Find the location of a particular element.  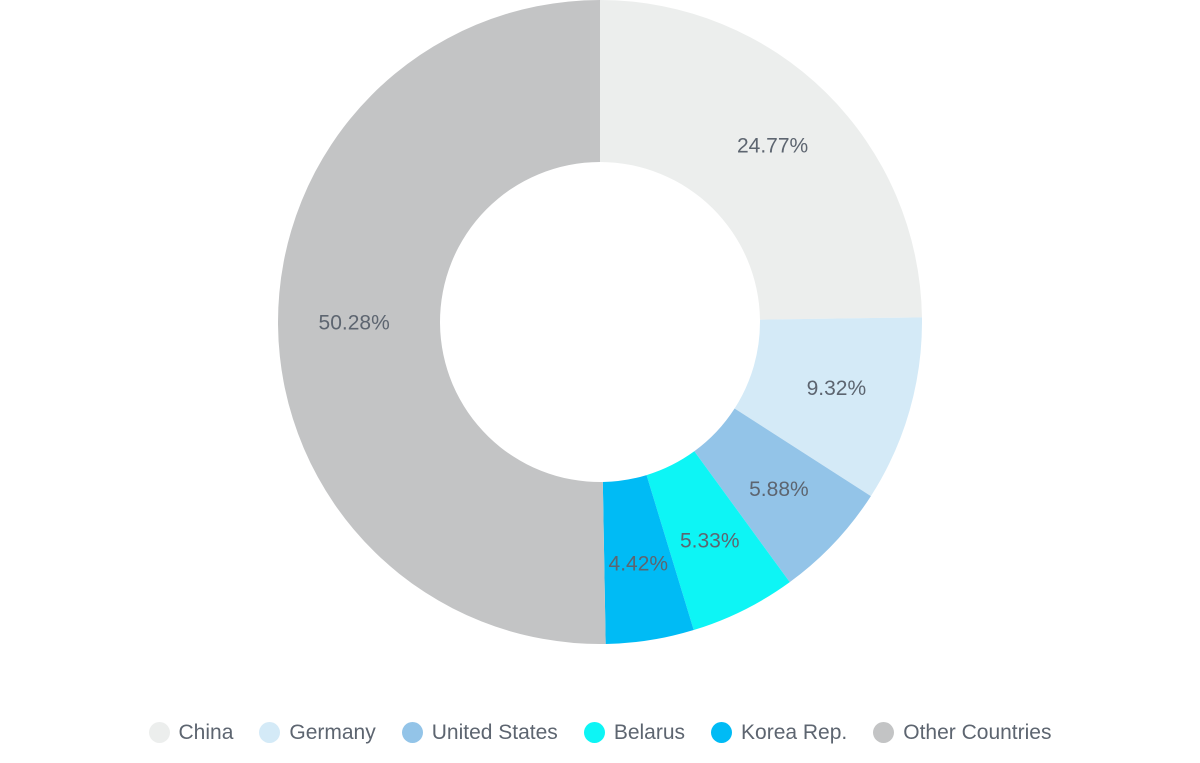

legend-item-label: United States is located at coordinates (494, 732).